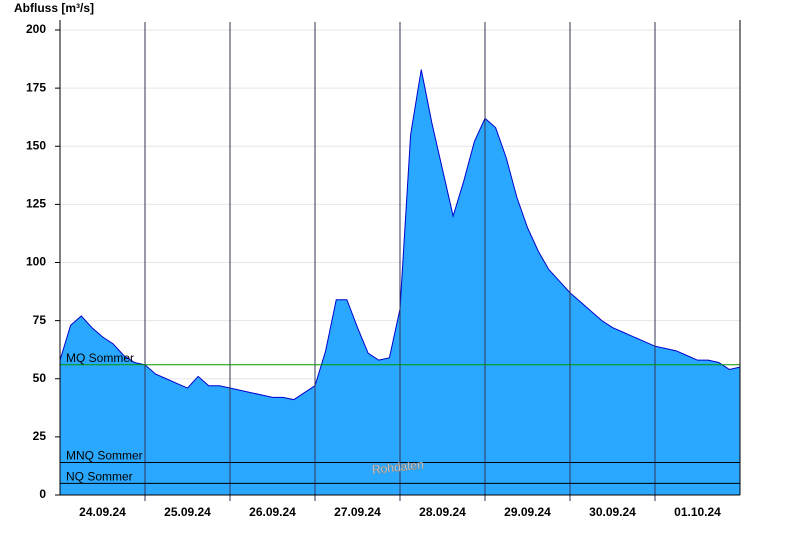  What do you see at coordinates (36, 262) in the screenshot?
I see `y-tick-label: 100` at bounding box center [36, 262].